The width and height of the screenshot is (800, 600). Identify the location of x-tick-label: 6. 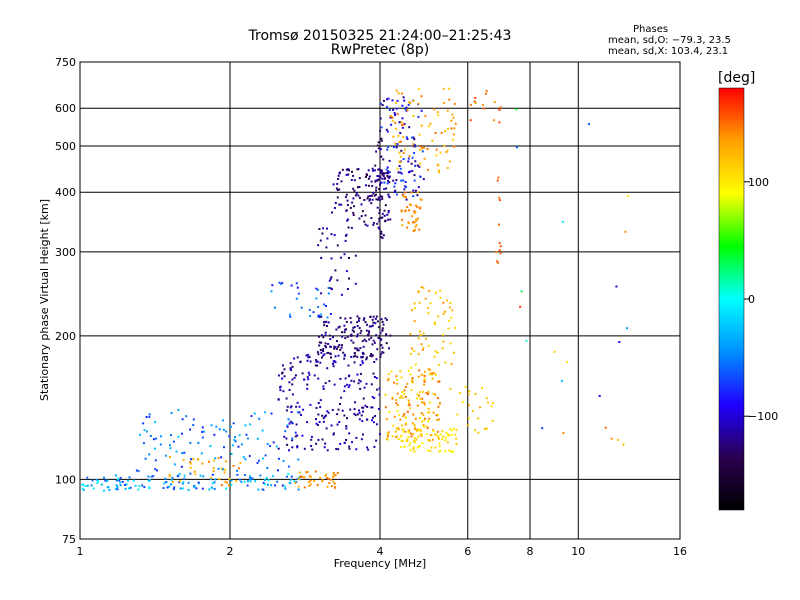
(467, 551).